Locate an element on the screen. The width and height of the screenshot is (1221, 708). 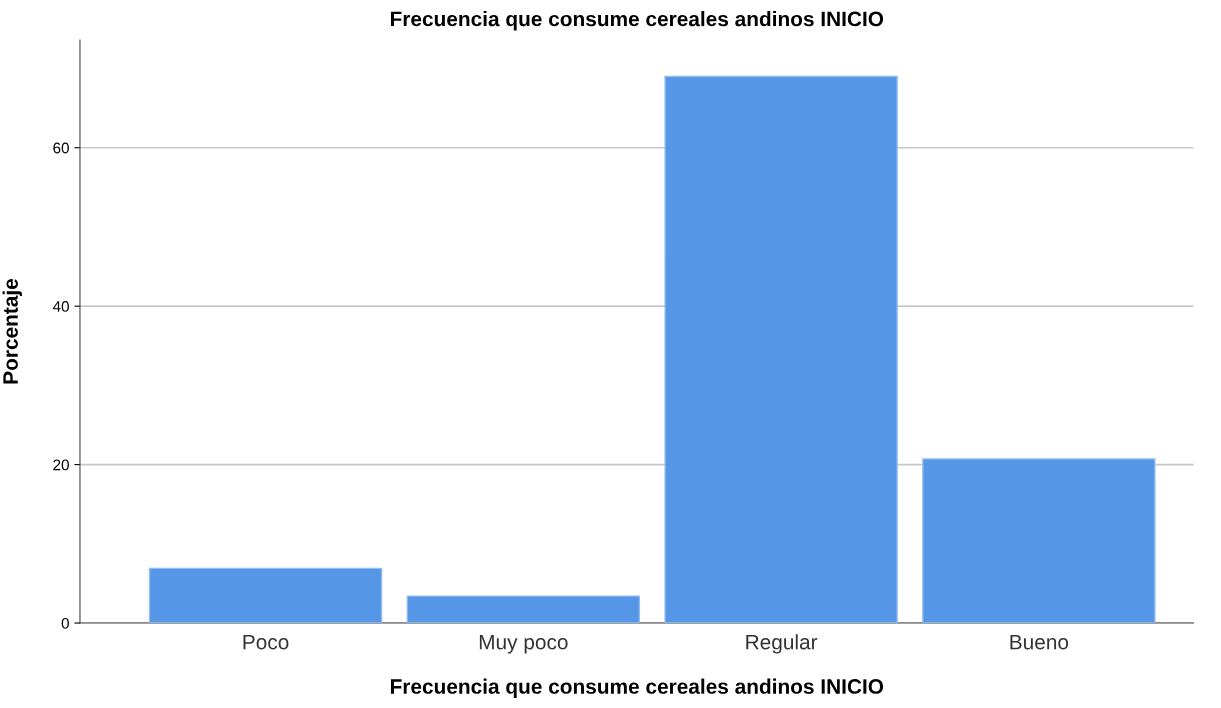
y-tick-label: 60 is located at coordinates (61, 148).